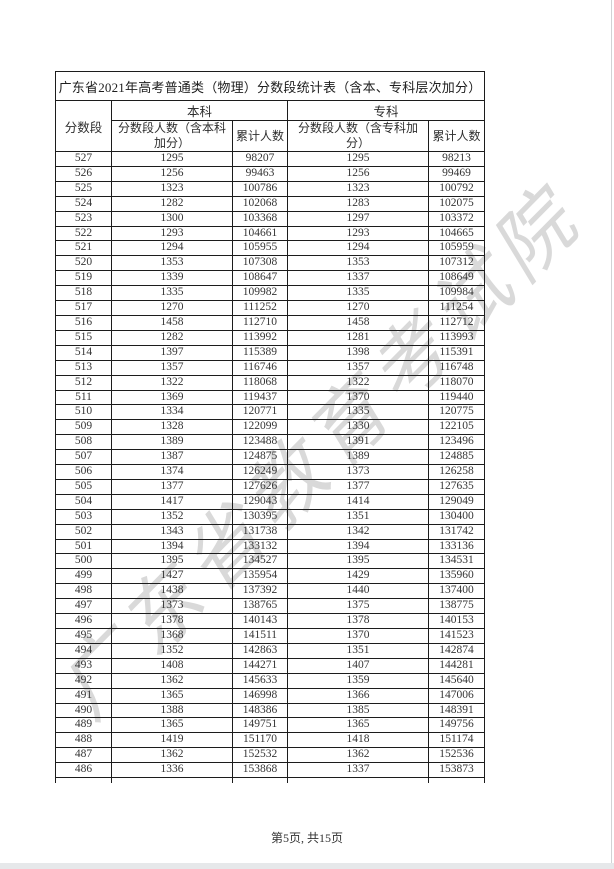  I want to click on cell-value: 100792, so click(456, 188).